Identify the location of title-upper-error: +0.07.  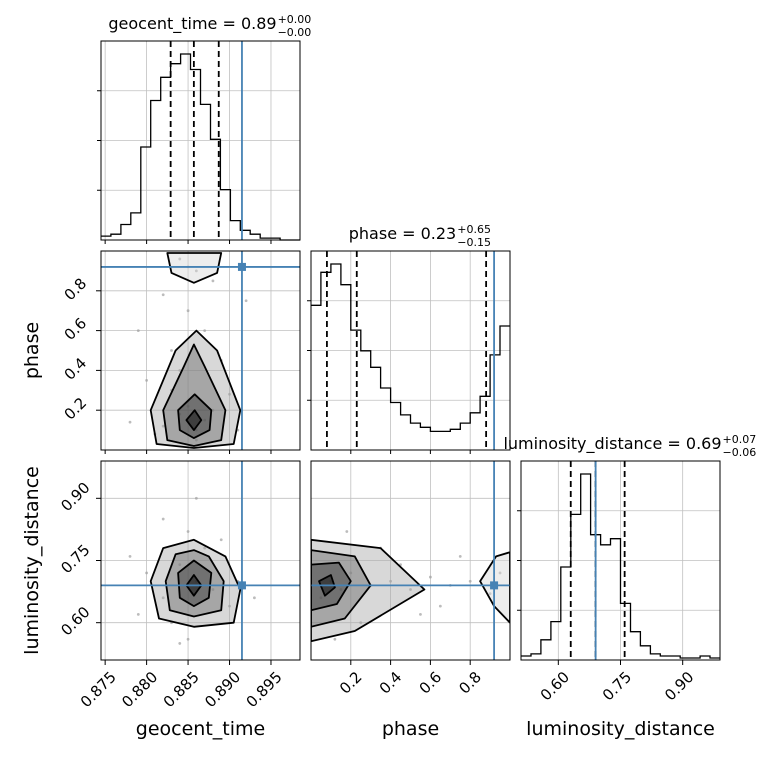
(740, 439).